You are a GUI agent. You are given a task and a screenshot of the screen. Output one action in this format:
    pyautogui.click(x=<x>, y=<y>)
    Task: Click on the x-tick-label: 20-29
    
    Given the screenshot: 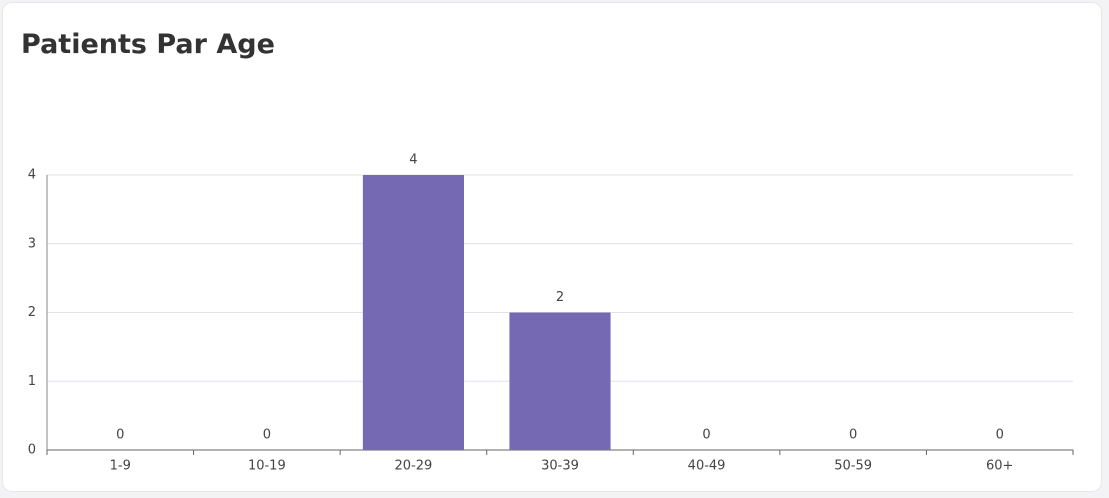 What is the action you would take?
    pyautogui.click(x=414, y=466)
    